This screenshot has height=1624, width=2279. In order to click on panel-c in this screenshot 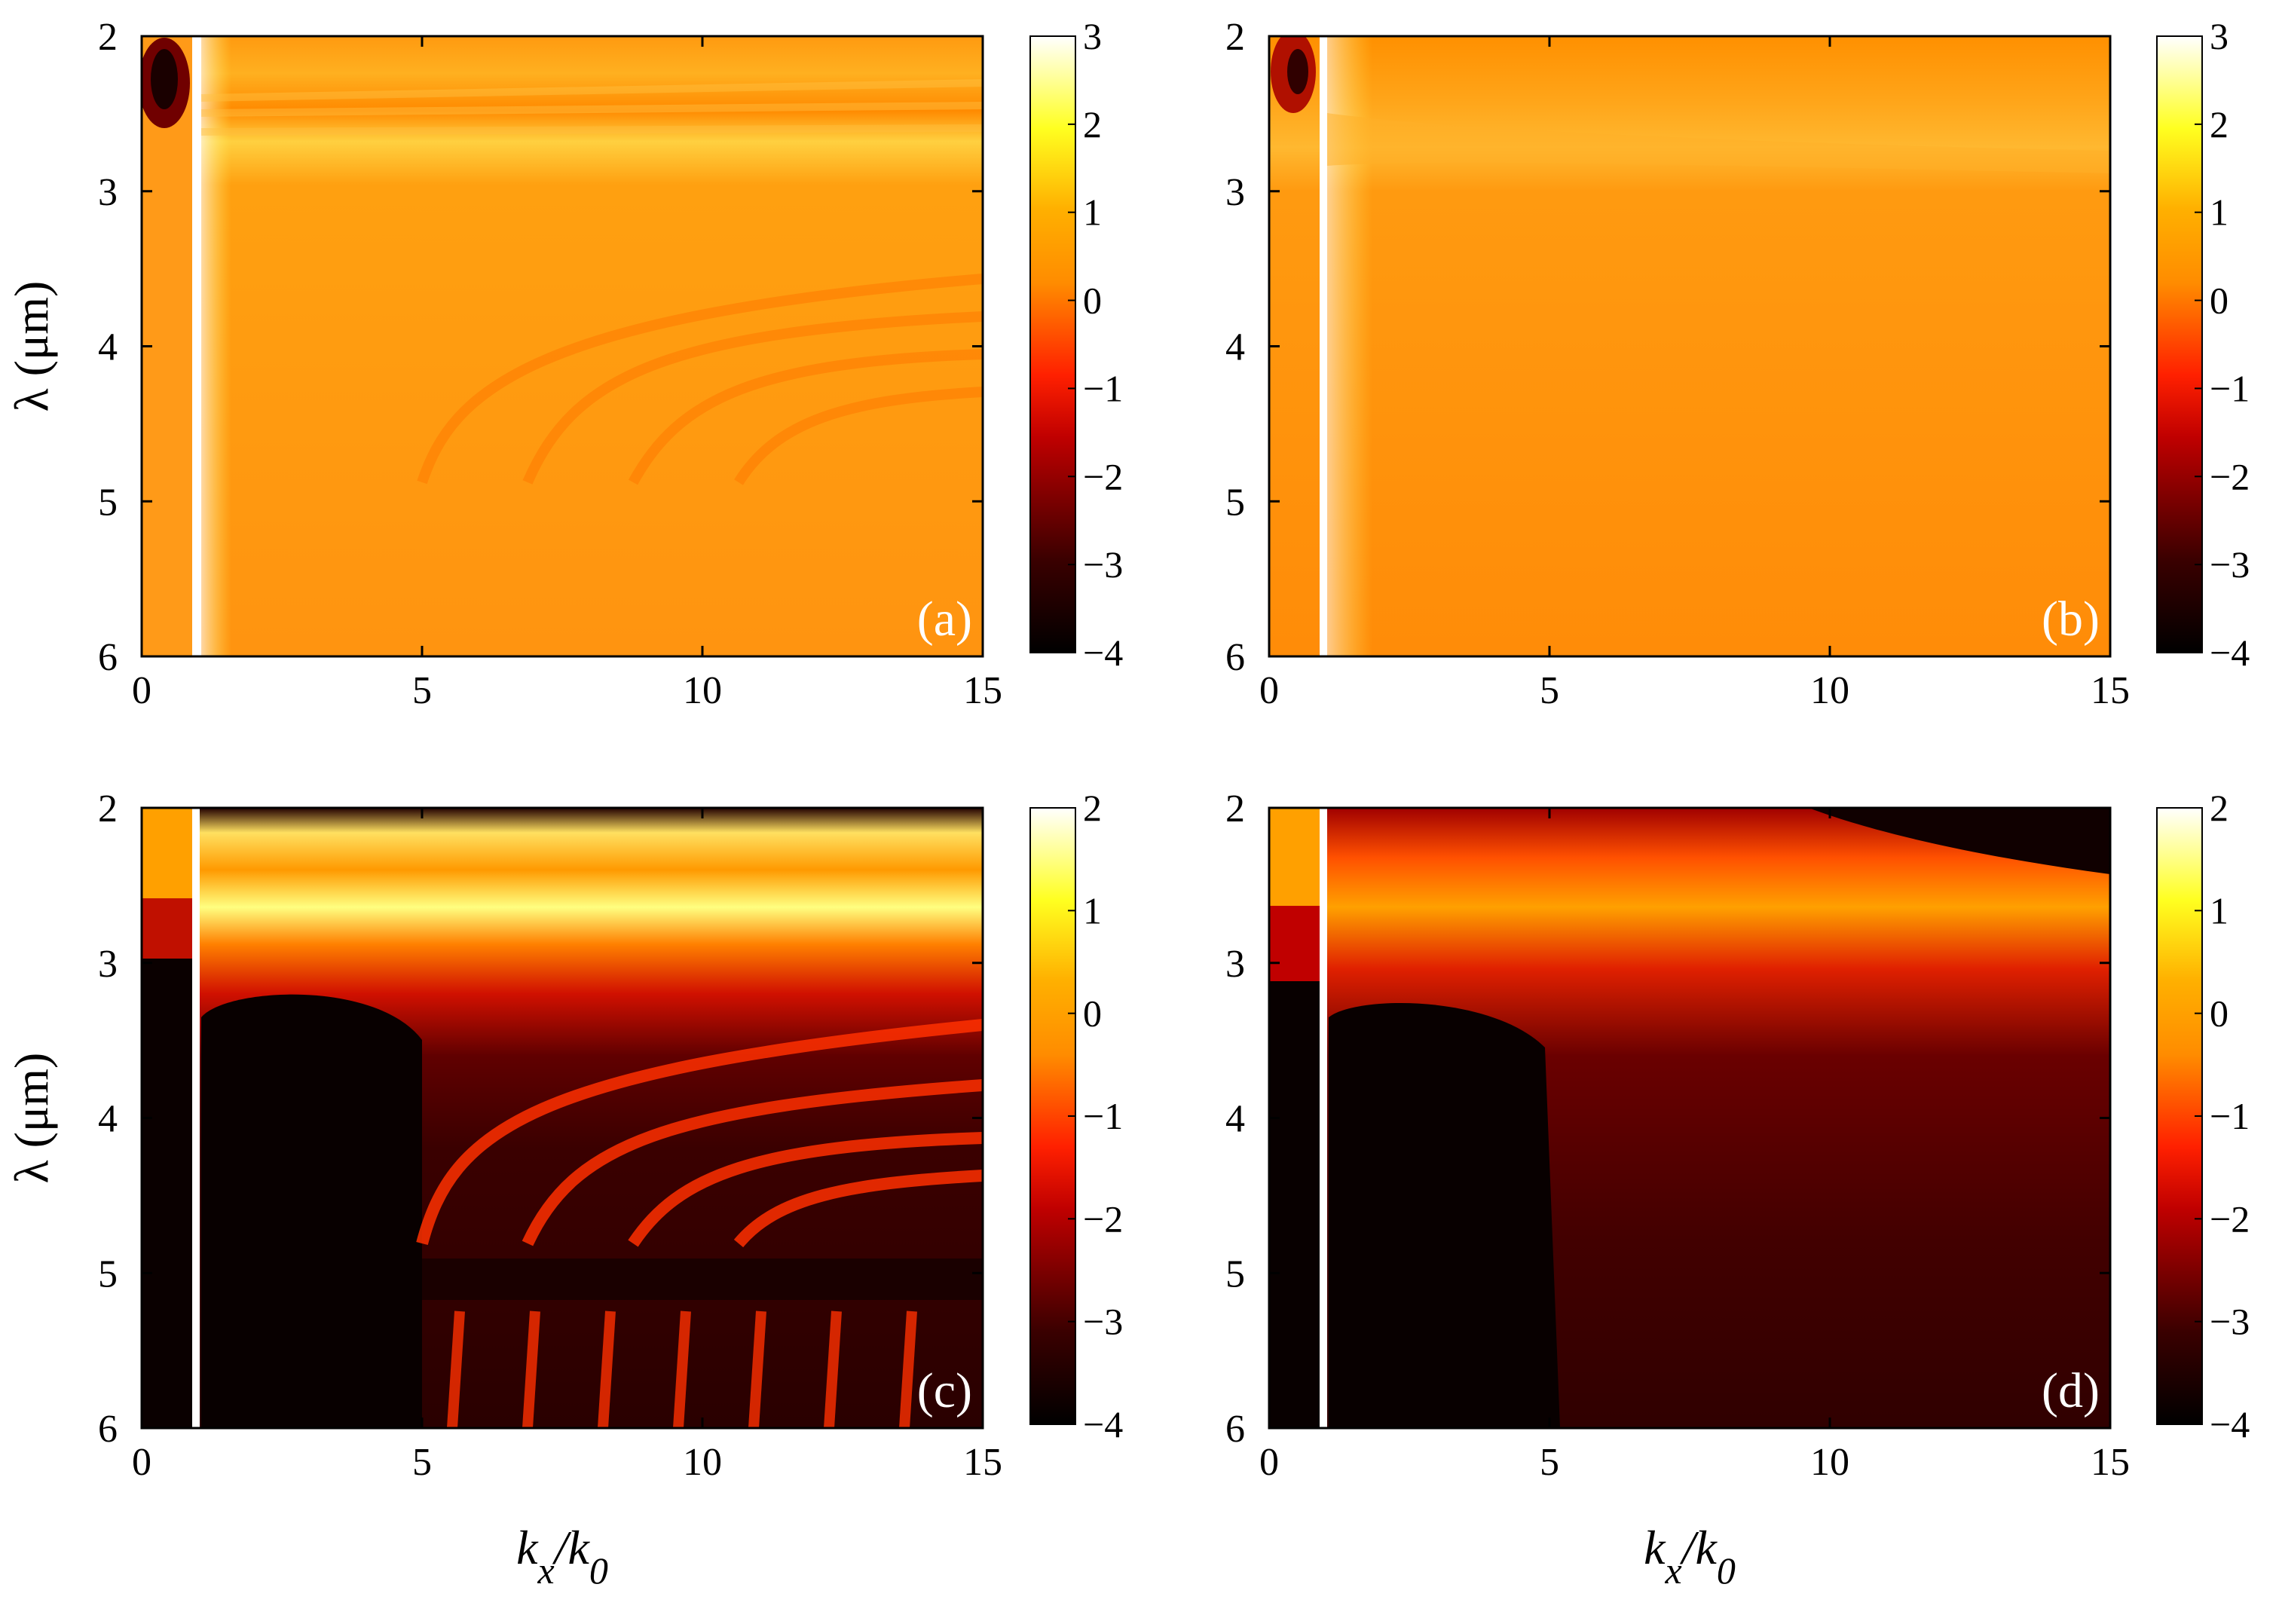, I will do `click(562, 1118)`.